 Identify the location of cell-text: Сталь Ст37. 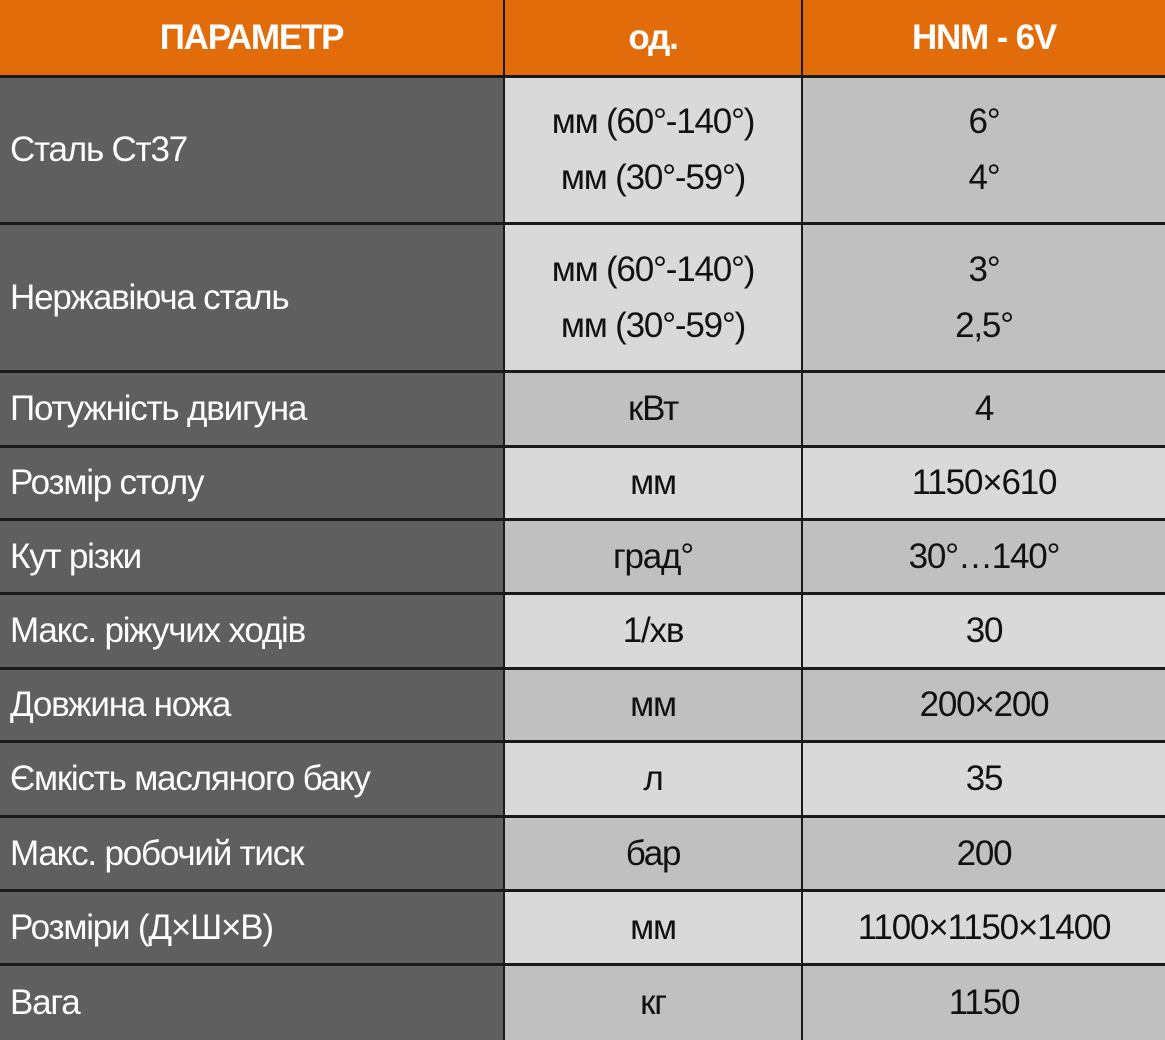
(99, 149).